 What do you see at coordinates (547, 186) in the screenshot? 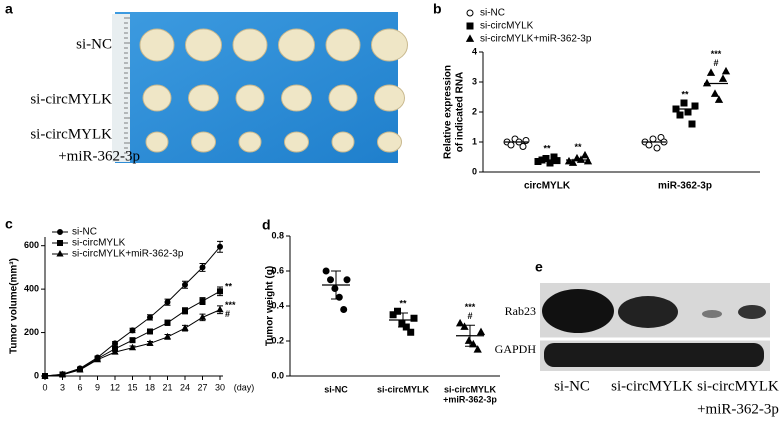
I see `x-tick-label: circMYLK` at bounding box center [547, 186].